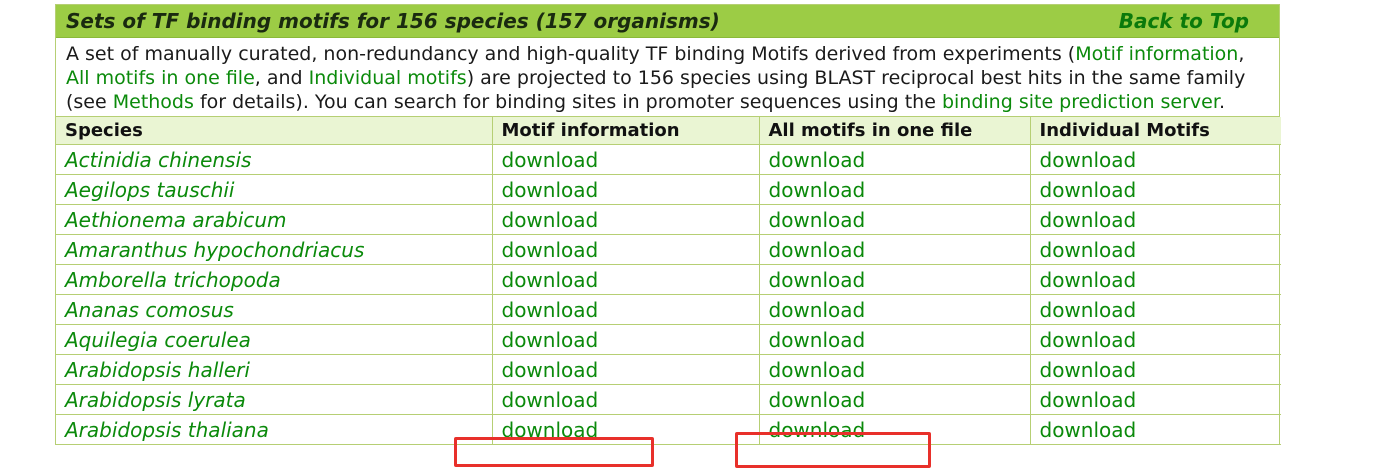 The image size is (1377, 469). Describe the element at coordinates (274, 159) in the screenshot. I see `species-cell: Actinidia chinensis` at that location.